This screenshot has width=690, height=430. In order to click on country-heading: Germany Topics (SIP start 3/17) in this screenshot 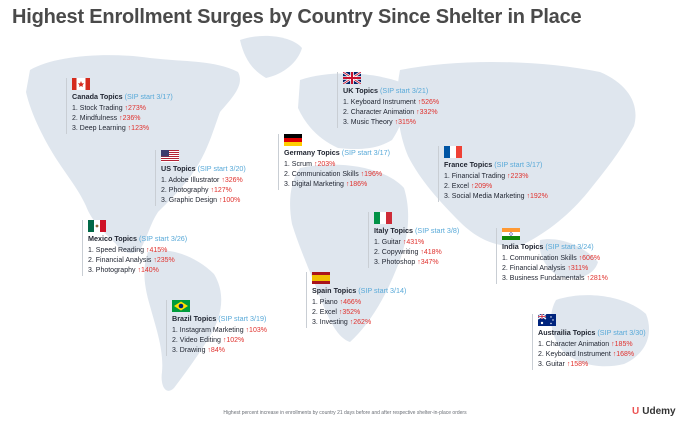, I will do `click(337, 152)`.